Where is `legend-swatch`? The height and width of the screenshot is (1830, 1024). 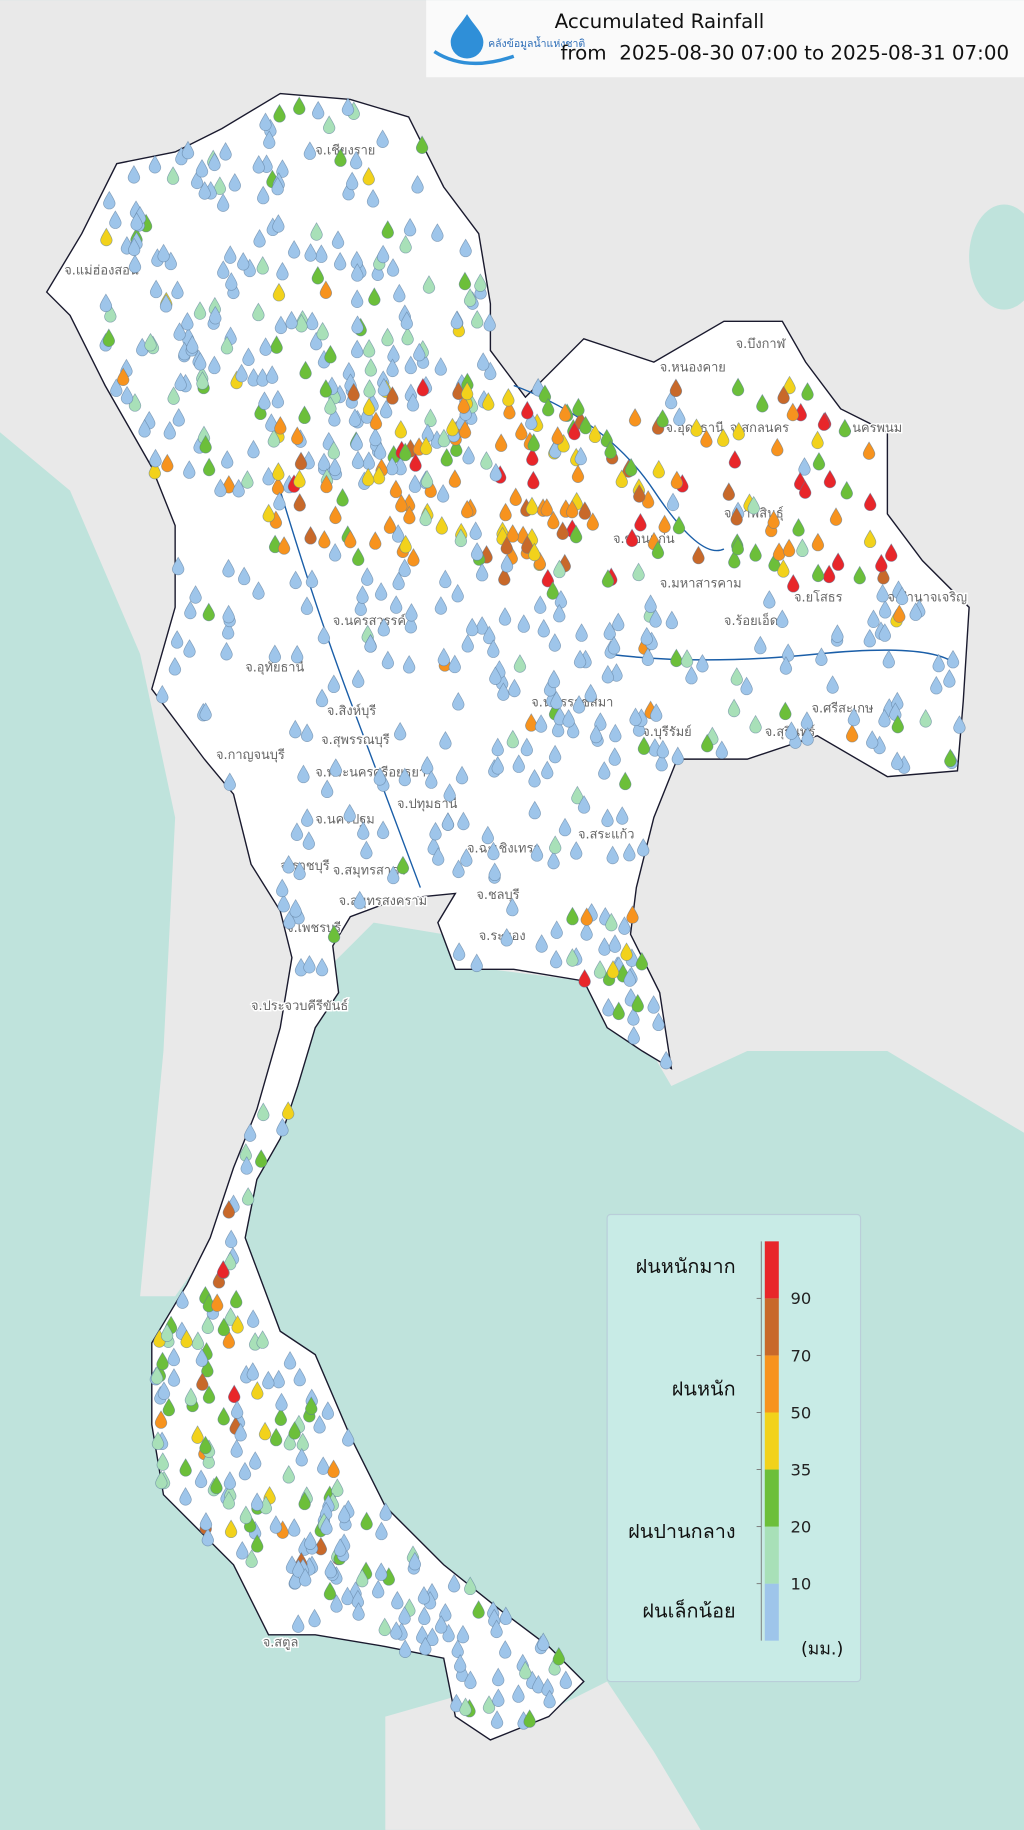 legend-swatch is located at coordinates (771, 1612).